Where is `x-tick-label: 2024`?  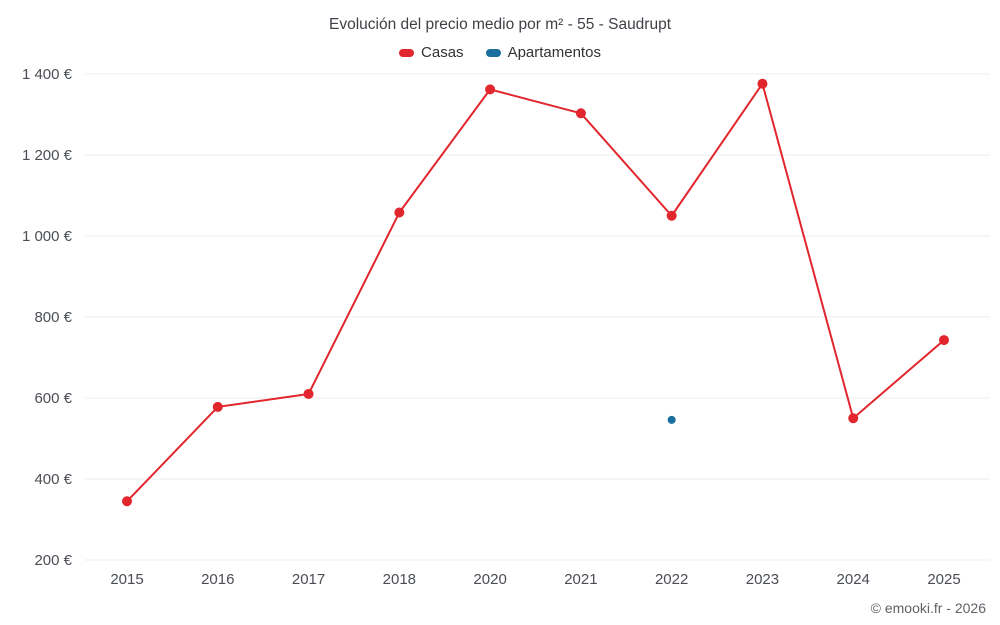
x-tick-label: 2024 is located at coordinates (853, 579).